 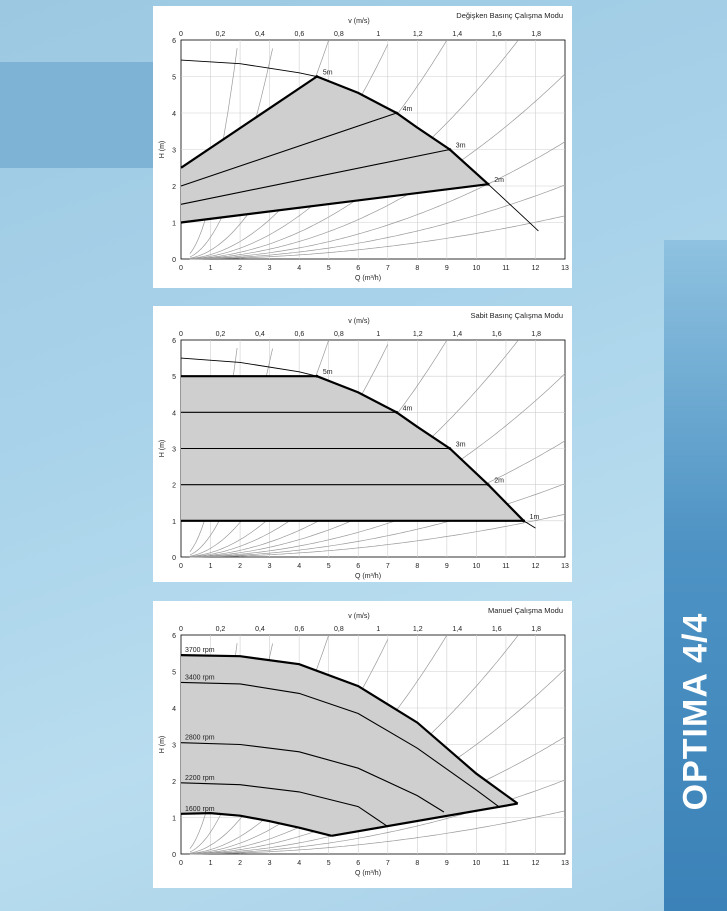 I want to click on chart-title: Değişken Basınç Çalışma Modu, so click(x=509, y=15).